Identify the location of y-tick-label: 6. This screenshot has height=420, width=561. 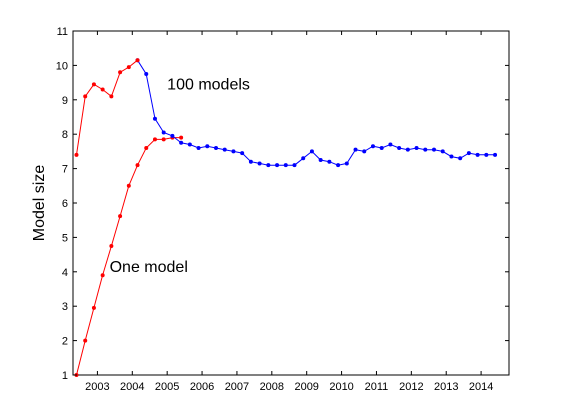
(65, 204).